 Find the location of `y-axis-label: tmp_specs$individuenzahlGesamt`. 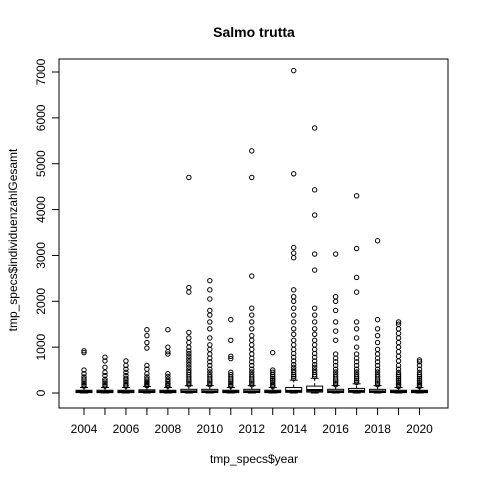

y-axis-label: tmp_specs$individuenzahlGesamt is located at coordinates (13, 239).